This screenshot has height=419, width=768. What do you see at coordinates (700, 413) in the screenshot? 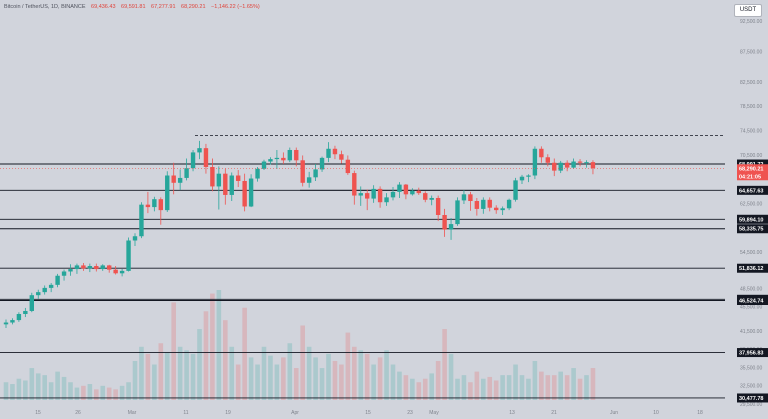
I see `x-tick-label: 18` at bounding box center [700, 413].